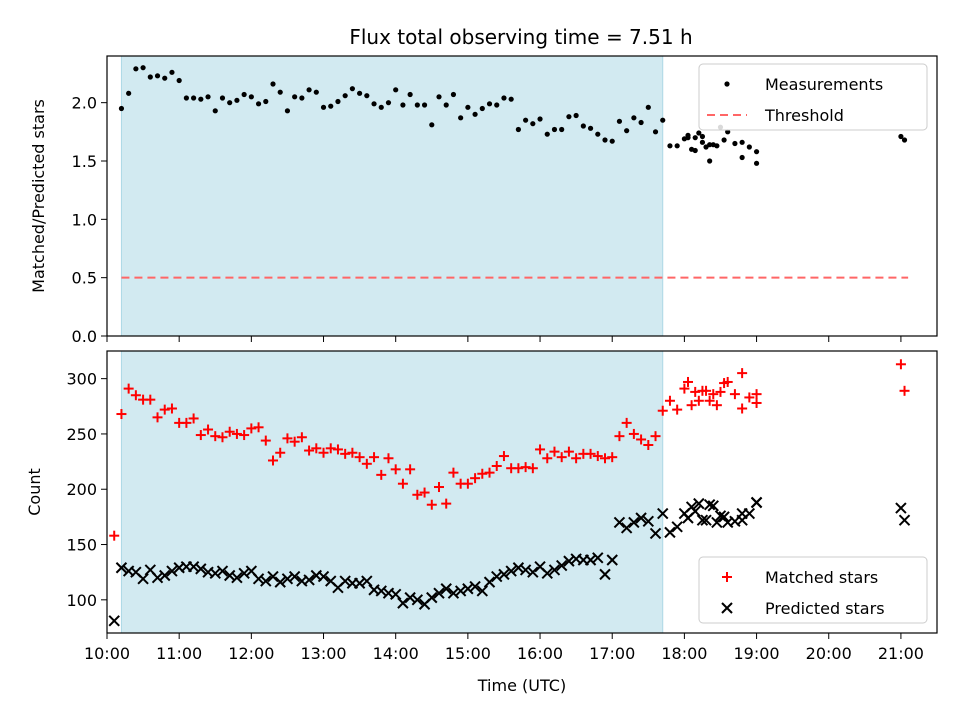  I want to click on chart-title: Flux total observing time = 7.51 h, so click(520, 37).